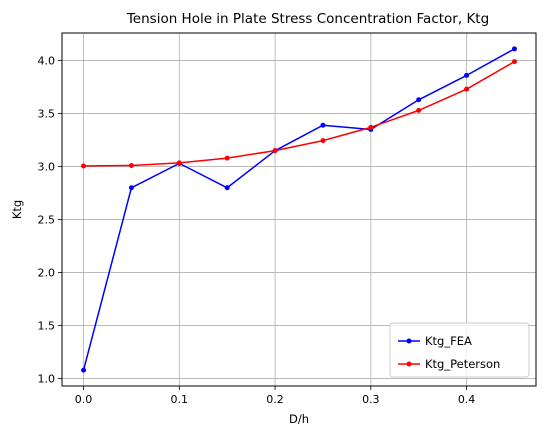 This screenshot has width=545, height=436. Describe the element at coordinates (47, 273) in the screenshot. I see `y-tick-label: 2.0` at that location.